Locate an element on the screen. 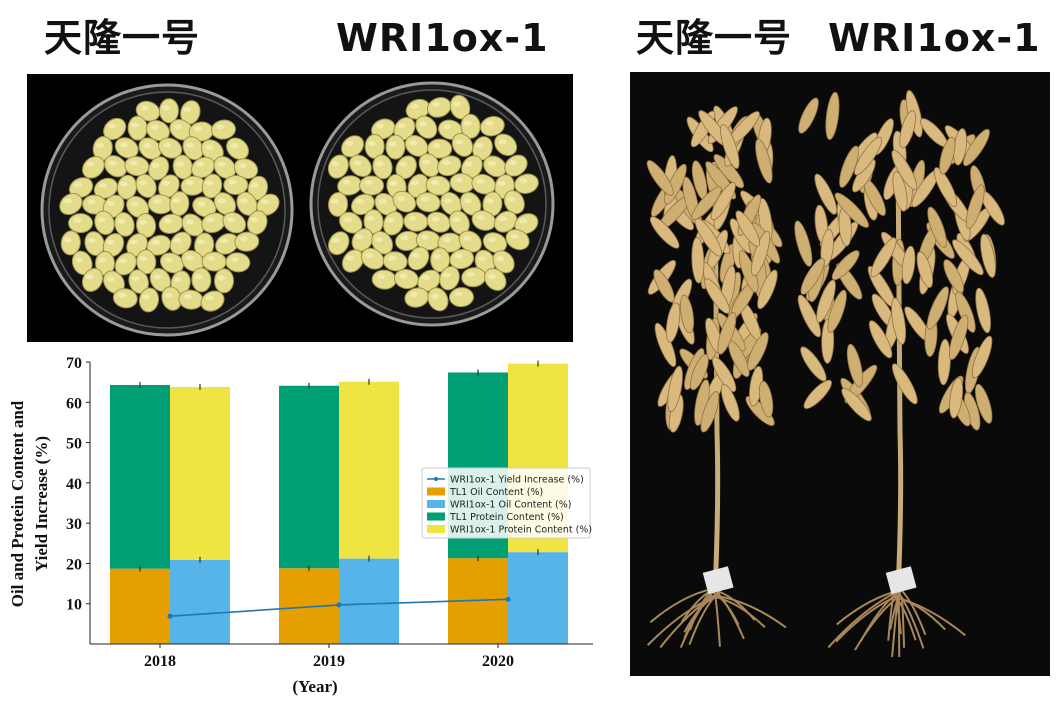  bar-wri1ox-protein-2018 is located at coordinates (200, 473).